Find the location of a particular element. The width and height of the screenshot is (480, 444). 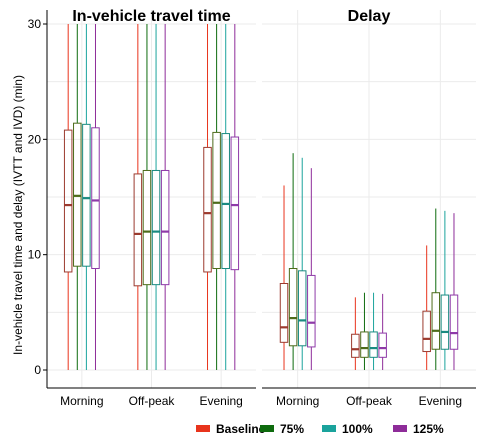

legend-item: 100% is located at coordinates (347, 429).